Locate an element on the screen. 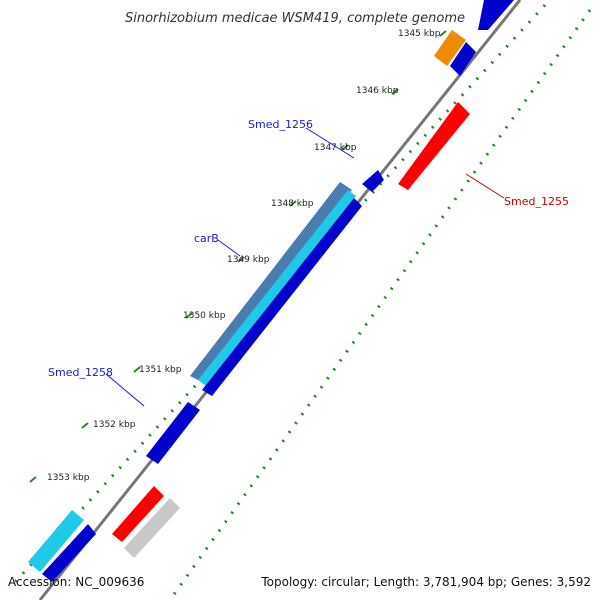 The height and width of the screenshot is (600, 600). tick-label-1345: 1345 kbp is located at coordinates (419, 34).